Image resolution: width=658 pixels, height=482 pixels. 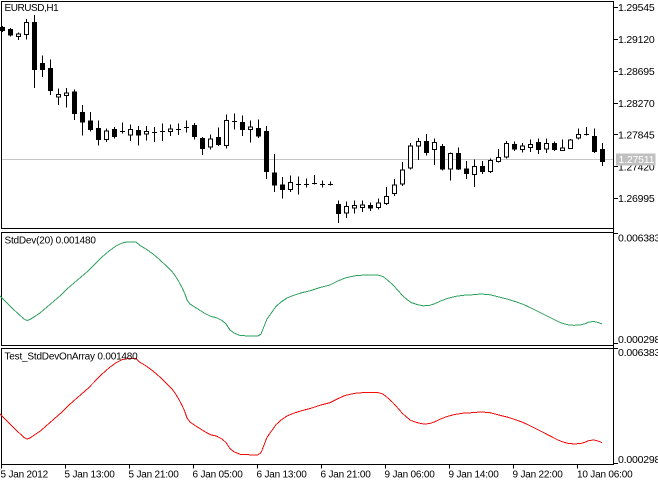 I want to click on svg-text: 1.29545, so click(x=636, y=8).